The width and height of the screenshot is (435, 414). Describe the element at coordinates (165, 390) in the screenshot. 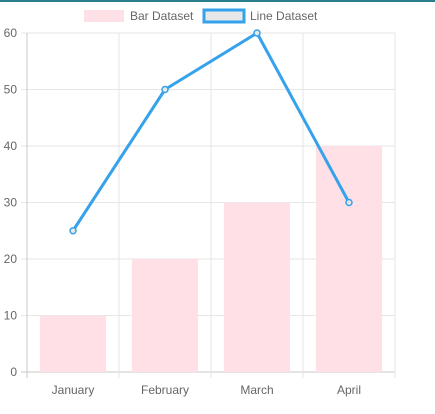

I see `x-tick-label: February` at that location.